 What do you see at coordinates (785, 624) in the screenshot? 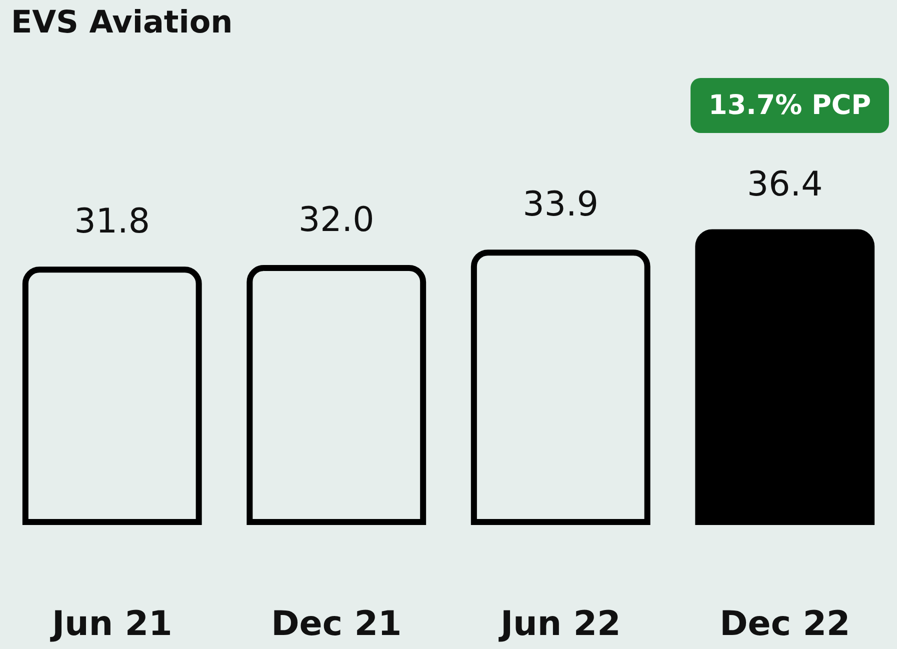
I see `x-tick-label: Dec 22` at bounding box center [785, 624].